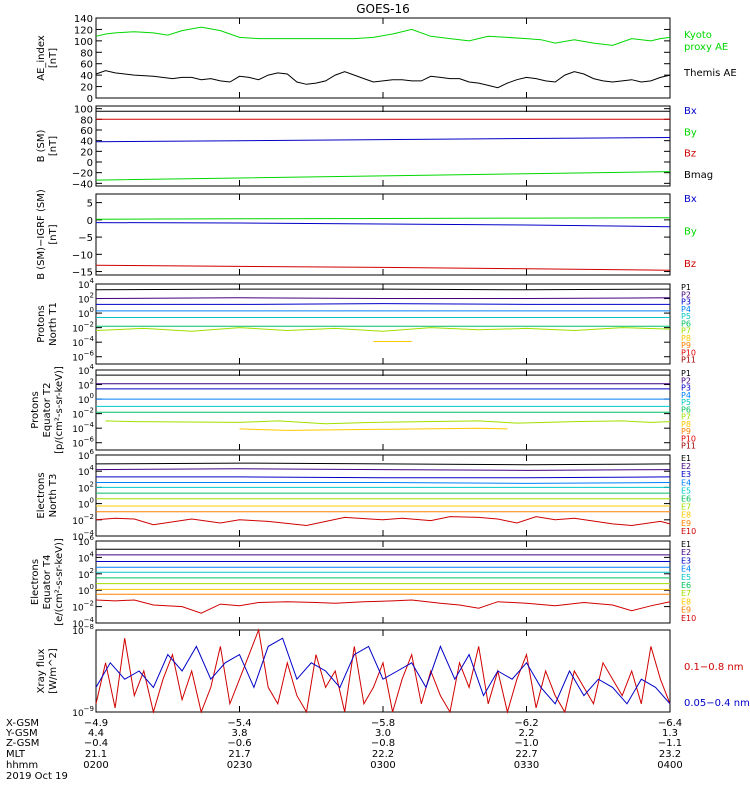 The width and height of the screenshot is (750, 804). I want to click on x-tick-value: 21.1, so click(96, 754).